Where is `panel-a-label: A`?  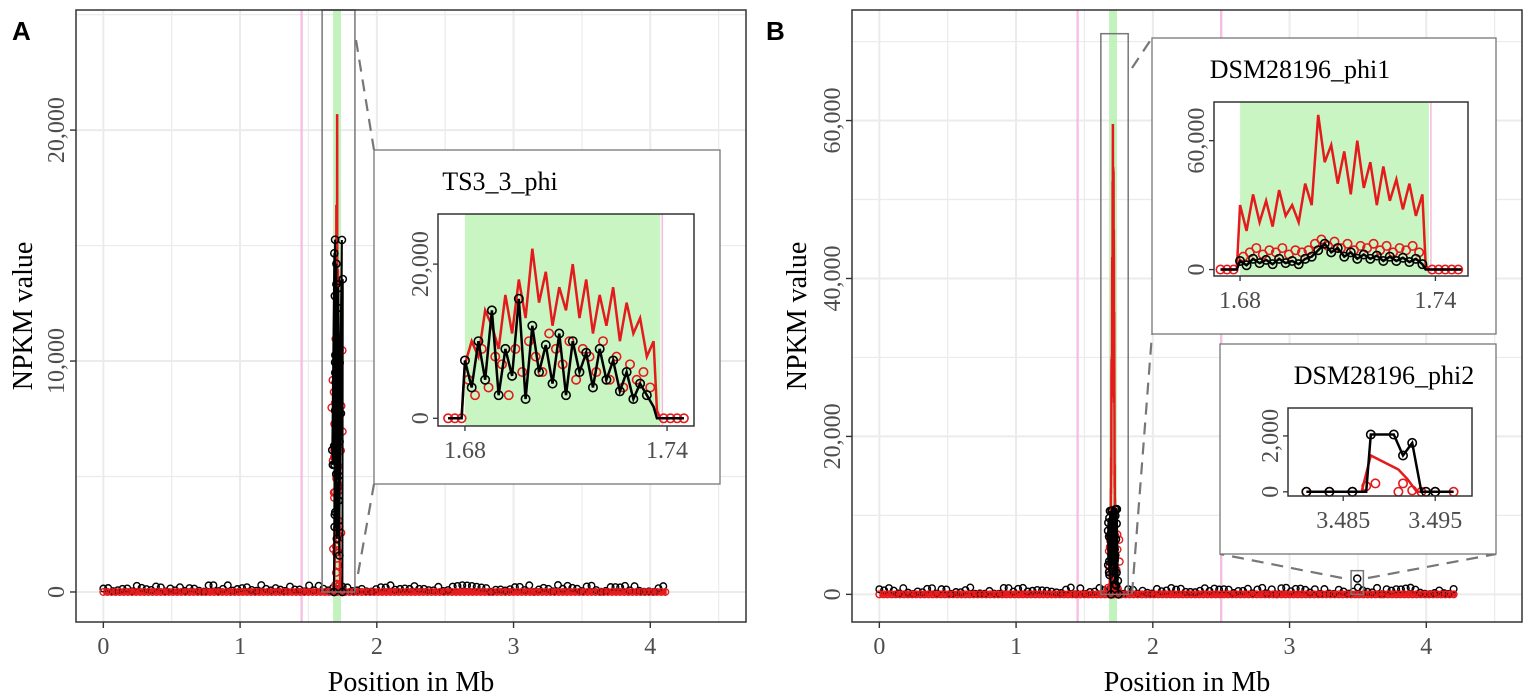
panel-a-label: A is located at coordinates (21, 31).